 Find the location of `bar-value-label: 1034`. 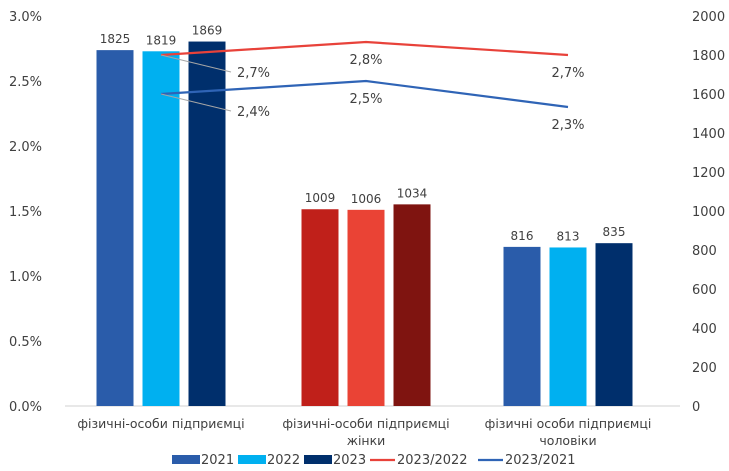

bar-value-label: 1034 is located at coordinates (412, 193).